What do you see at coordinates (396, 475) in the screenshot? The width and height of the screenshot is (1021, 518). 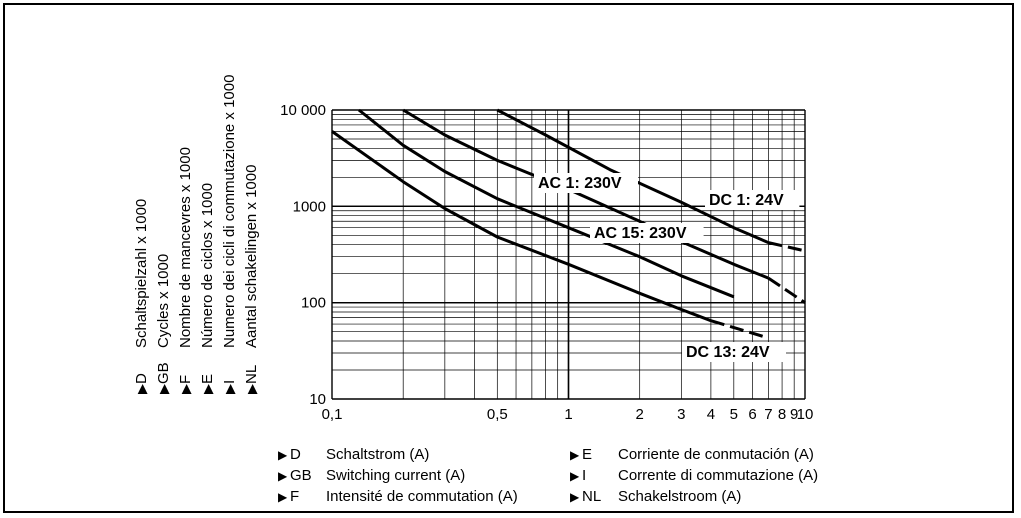 I see `axis-label-text: Switching current (A)` at bounding box center [396, 475].